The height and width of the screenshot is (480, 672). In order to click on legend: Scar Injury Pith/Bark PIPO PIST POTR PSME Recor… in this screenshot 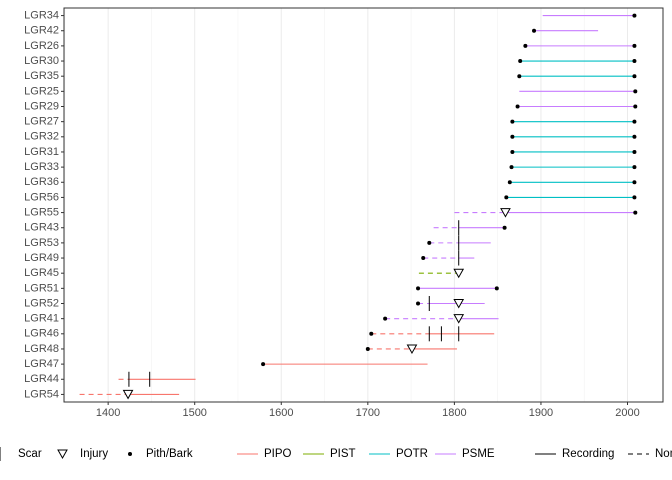, I will do `click(336, 454)`.